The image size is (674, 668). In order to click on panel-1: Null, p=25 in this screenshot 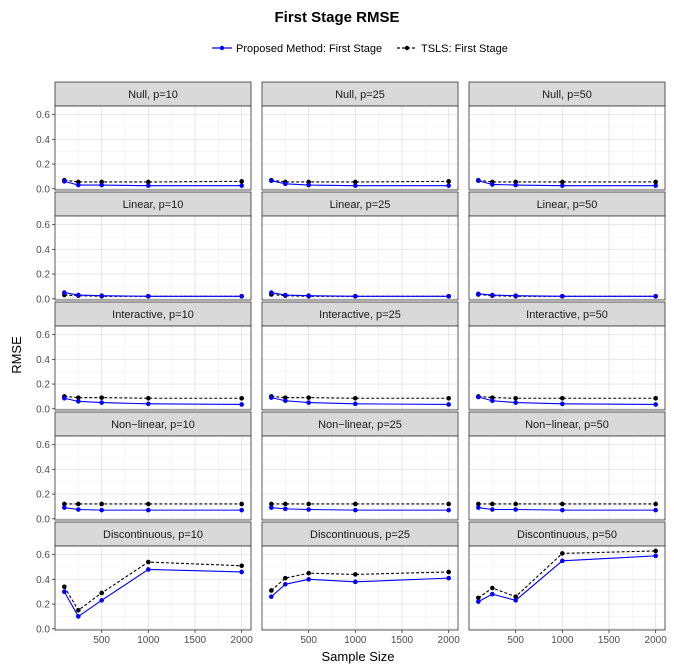, I will do `click(360, 136)`.